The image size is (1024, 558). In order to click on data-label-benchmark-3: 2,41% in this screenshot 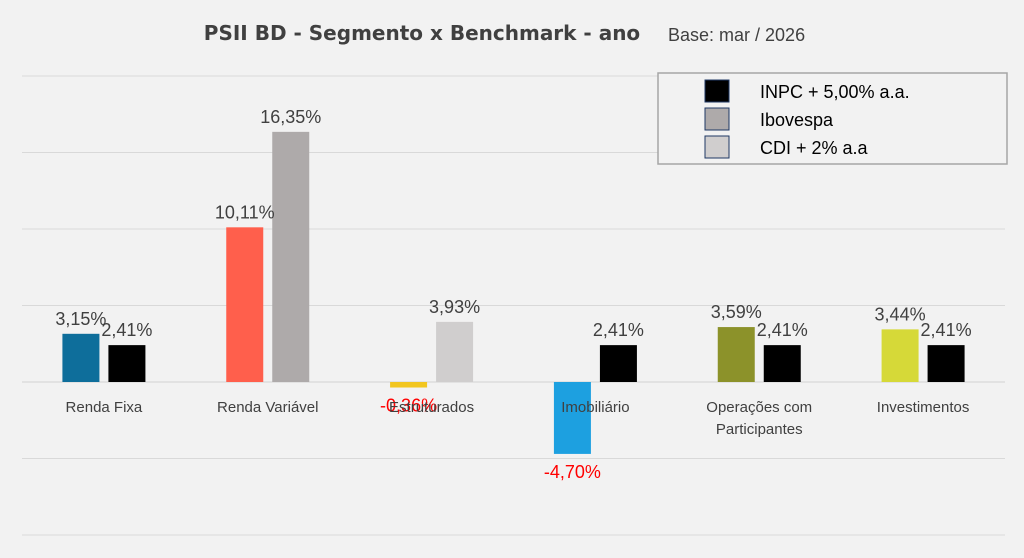, I will do `click(618, 330)`.